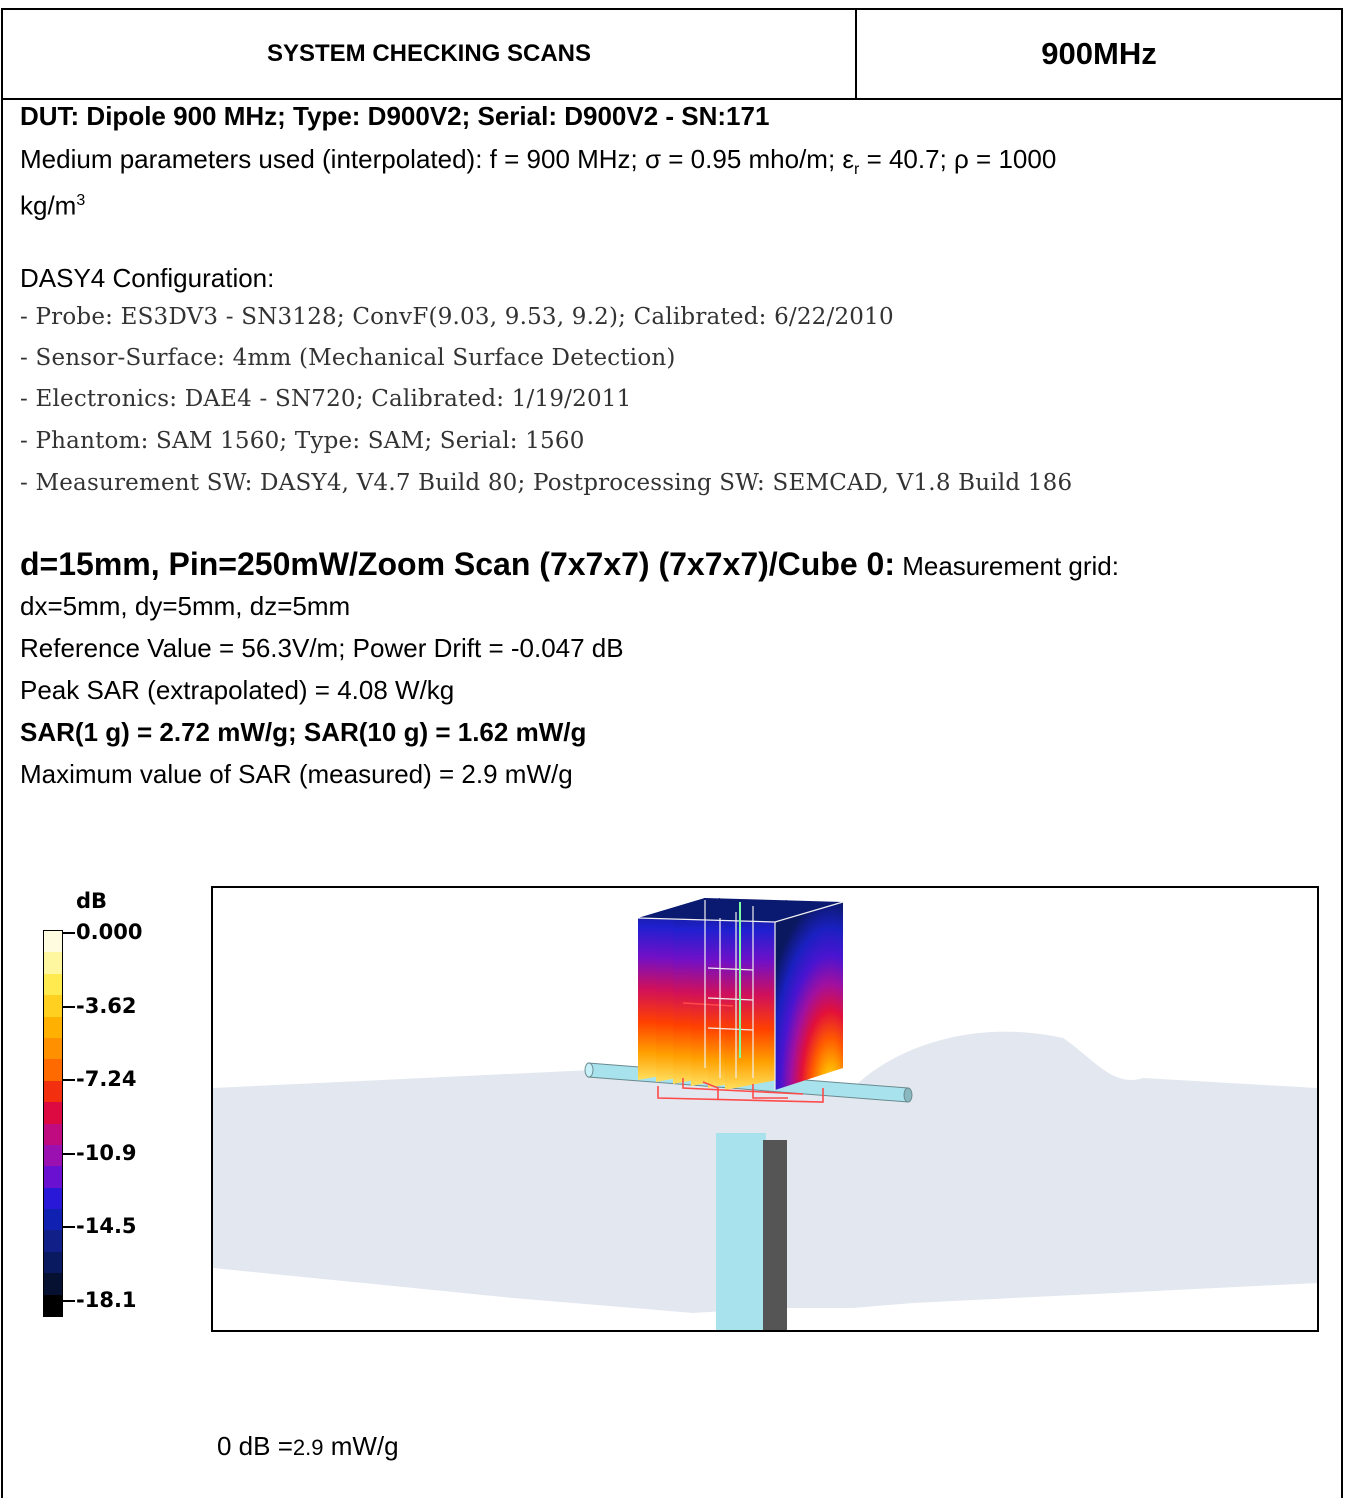 The image size is (1346, 1498). I want to click on colorbar-unit: dB, so click(92, 901).